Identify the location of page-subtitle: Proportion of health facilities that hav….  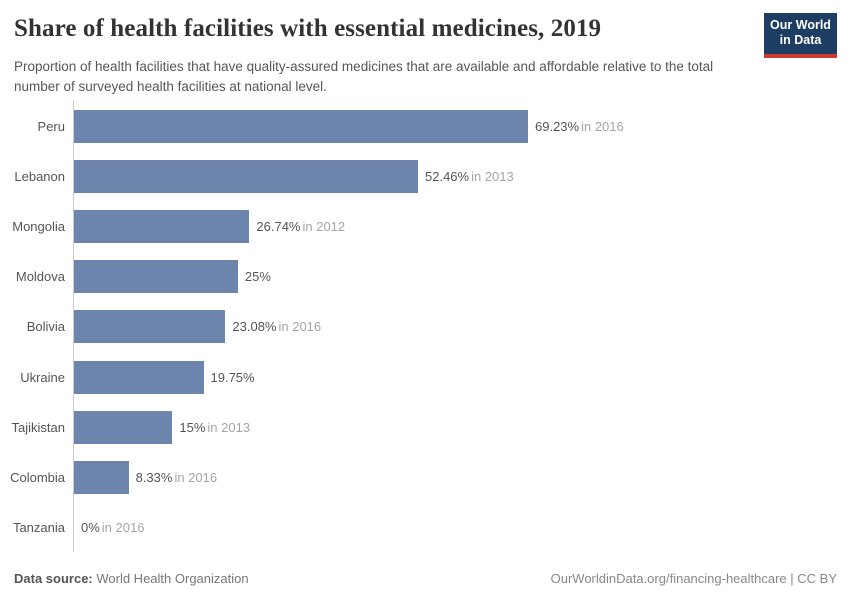
(364, 76).